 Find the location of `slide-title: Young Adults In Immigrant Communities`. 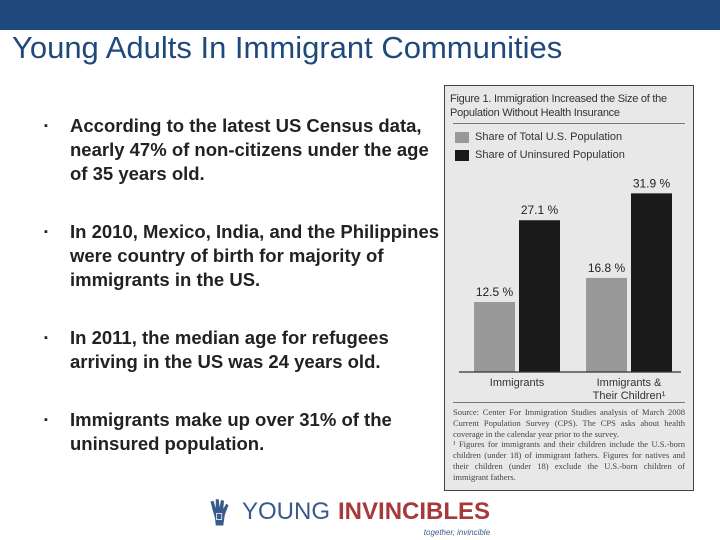

slide-title: Young Adults In Immigrant Communities is located at coordinates (287, 47).